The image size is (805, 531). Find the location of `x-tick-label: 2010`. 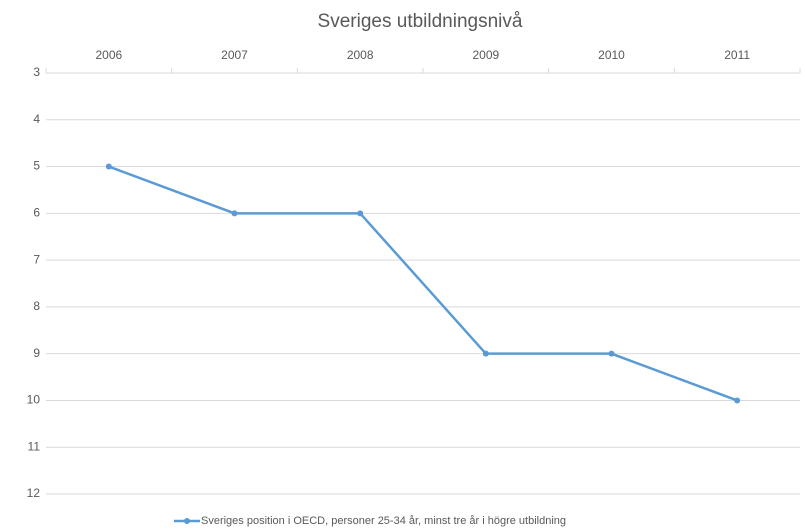

x-tick-label: 2010 is located at coordinates (611, 55).